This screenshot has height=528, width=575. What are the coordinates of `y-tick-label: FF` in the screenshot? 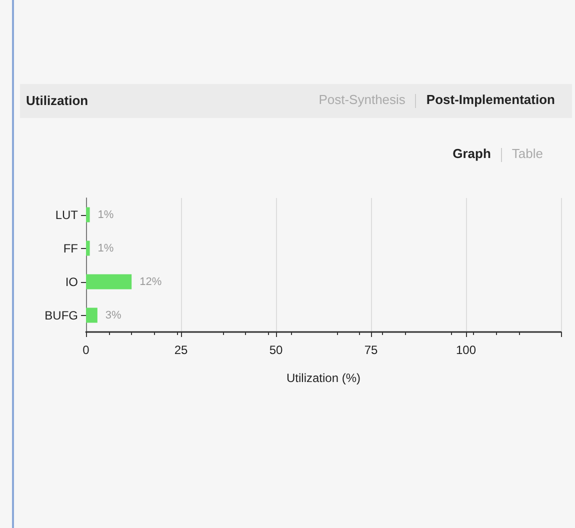 It's located at (70, 248).